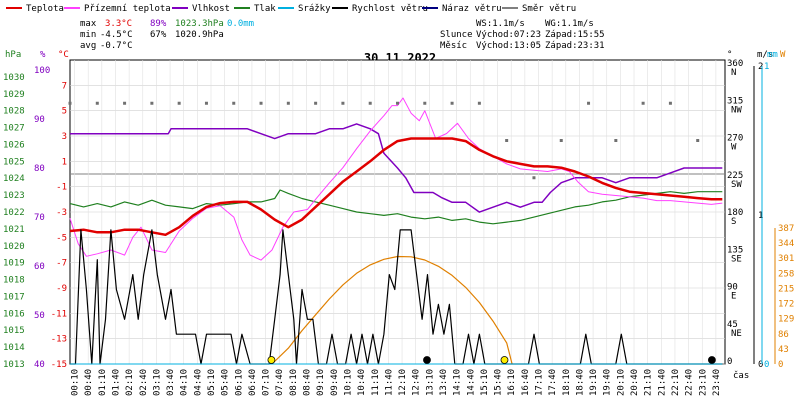 Image resolution: width=800 pixels, height=400 pixels. What do you see at coordinates (158, 35) in the screenshot?
I see `stat-min-hum: 67%` at bounding box center [158, 35].